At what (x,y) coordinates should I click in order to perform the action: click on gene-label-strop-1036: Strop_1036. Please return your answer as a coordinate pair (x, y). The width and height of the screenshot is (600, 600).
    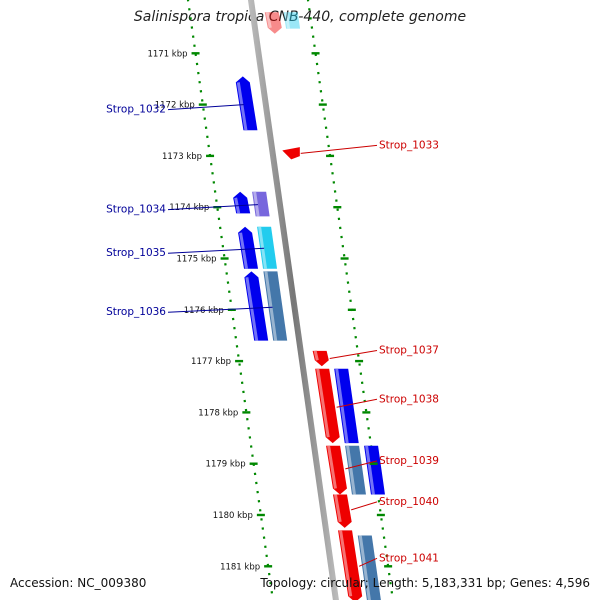
    Looking at the image, I should click on (189, 312).